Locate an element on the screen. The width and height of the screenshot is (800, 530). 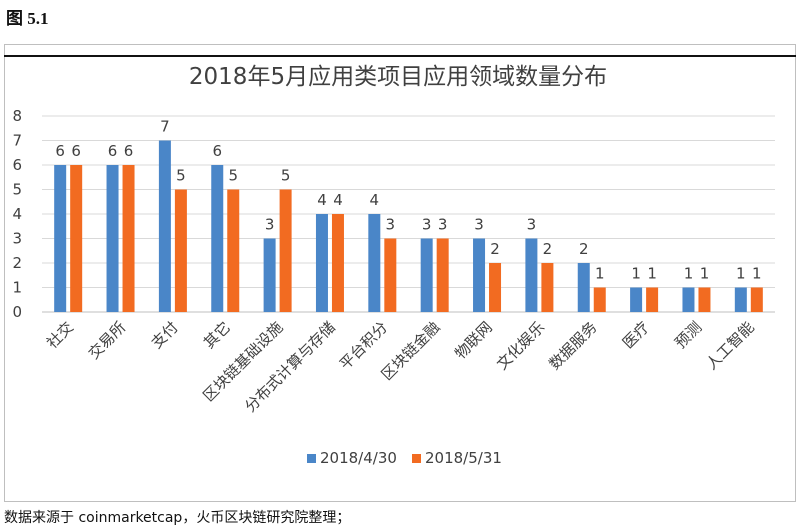
y-tick-label: 6 is located at coordinates (17, 165).